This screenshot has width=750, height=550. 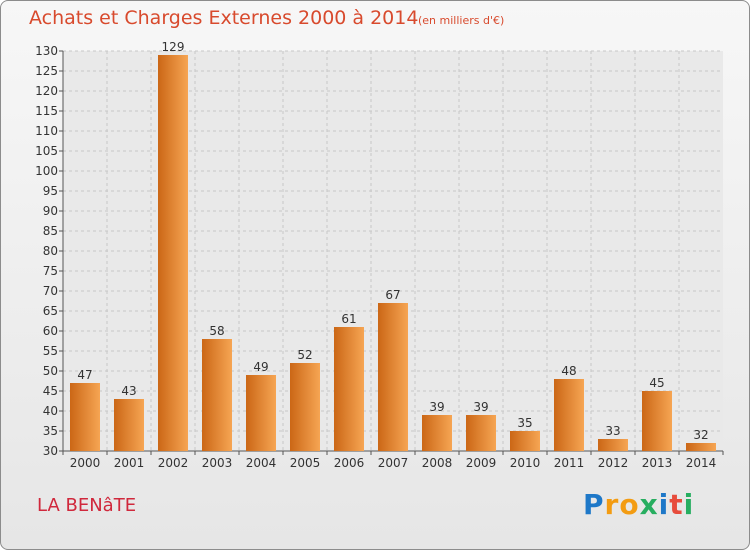 I want to click on y-tick-label: 50, so click(x=50, y=371).